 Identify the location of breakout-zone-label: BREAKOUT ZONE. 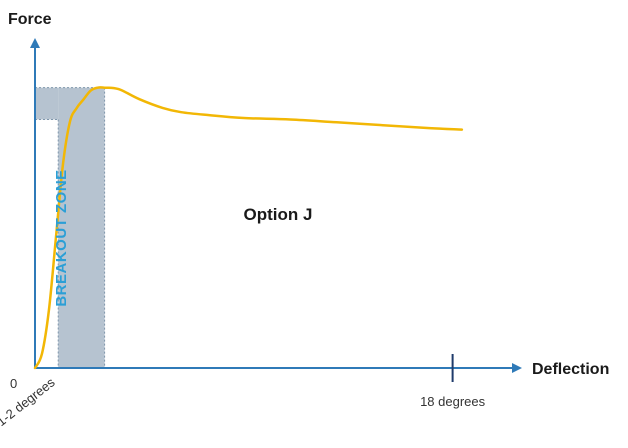
(61, 237).